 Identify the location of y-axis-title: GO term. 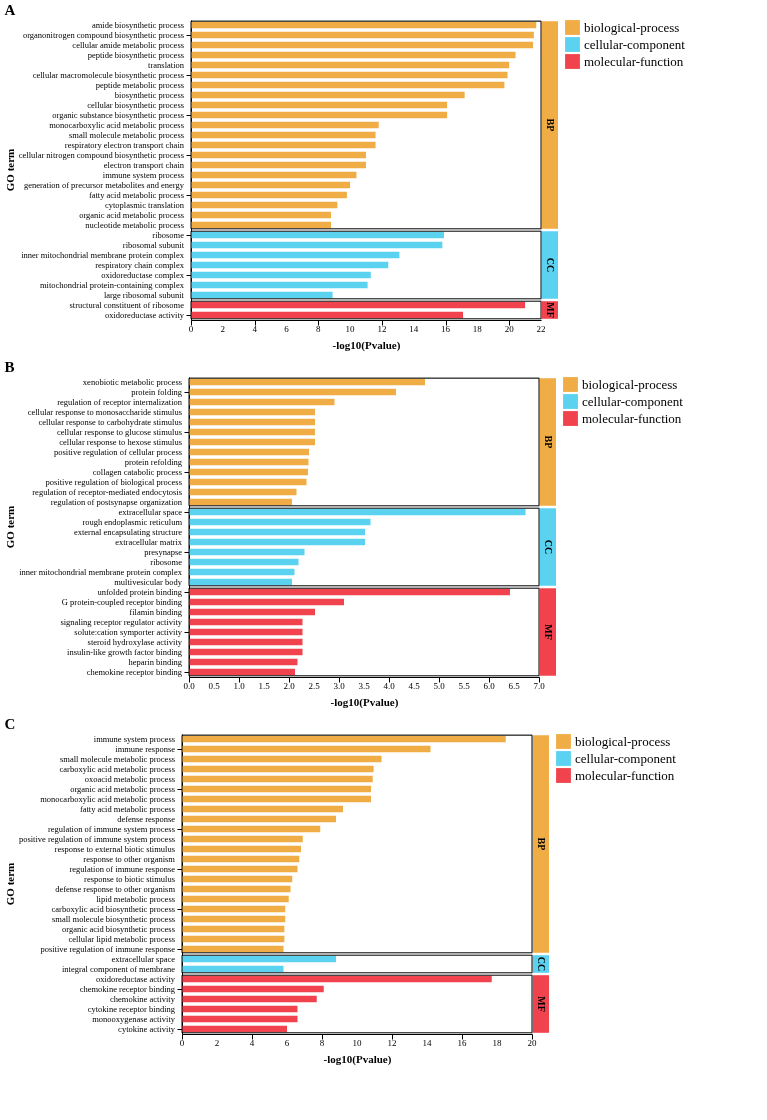
(10, 884).